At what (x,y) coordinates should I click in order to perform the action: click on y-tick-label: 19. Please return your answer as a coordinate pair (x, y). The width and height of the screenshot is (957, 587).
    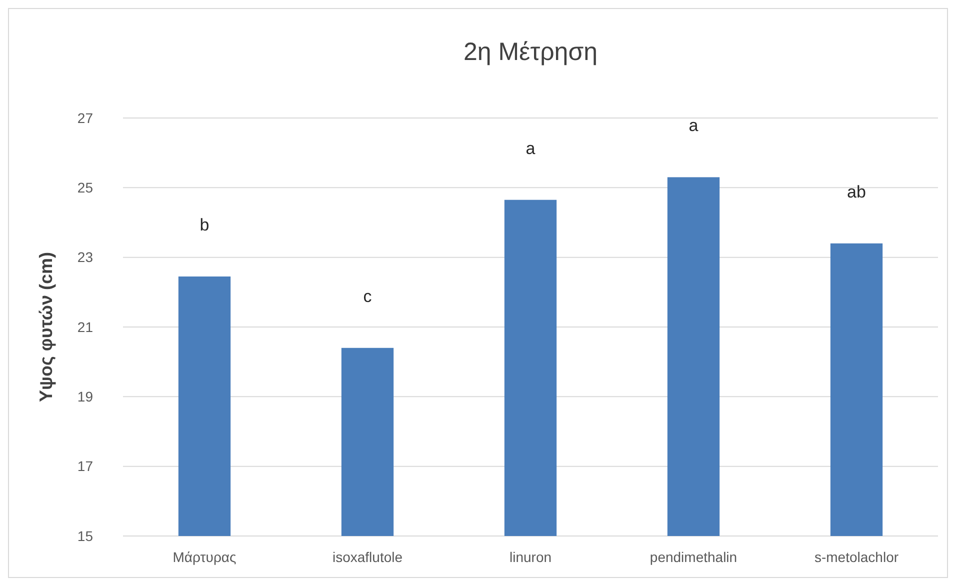
    Looking at the image, I should click on (85, 396).